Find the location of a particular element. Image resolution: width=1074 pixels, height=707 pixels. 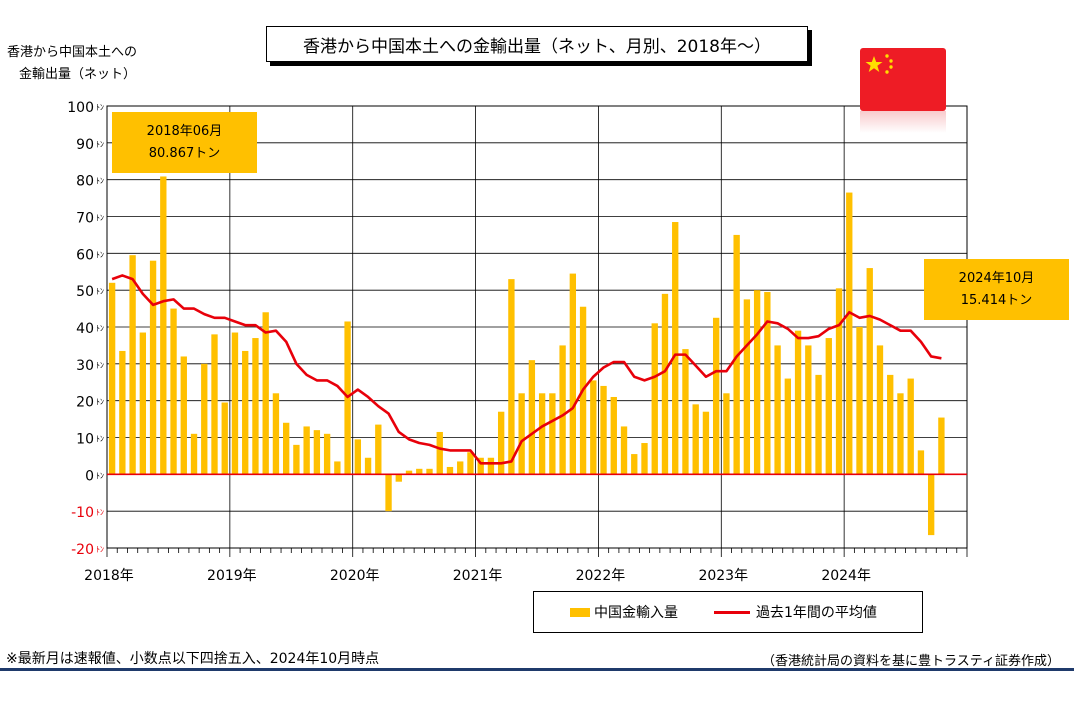

y-tick-label: 20 is located at coordinates (85, 403).